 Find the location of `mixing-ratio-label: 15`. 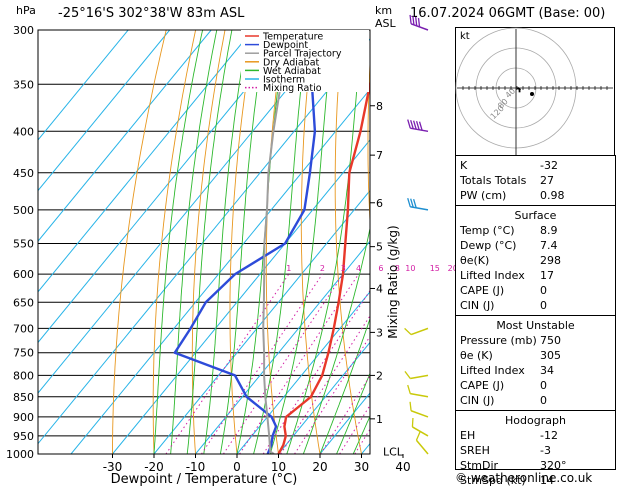

mixing-ratio-label: 15 is located at coordinates (435, 268).